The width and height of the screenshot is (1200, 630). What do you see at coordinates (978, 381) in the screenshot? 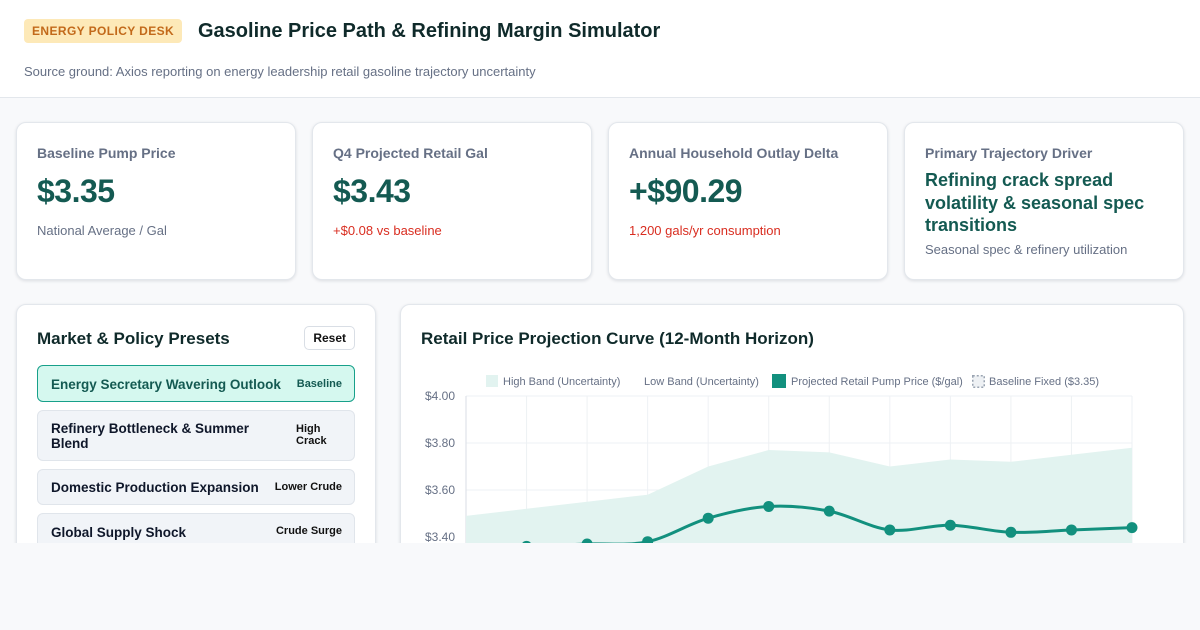
I see `legend-swatch-baseline` at bounding box center [978, 381].